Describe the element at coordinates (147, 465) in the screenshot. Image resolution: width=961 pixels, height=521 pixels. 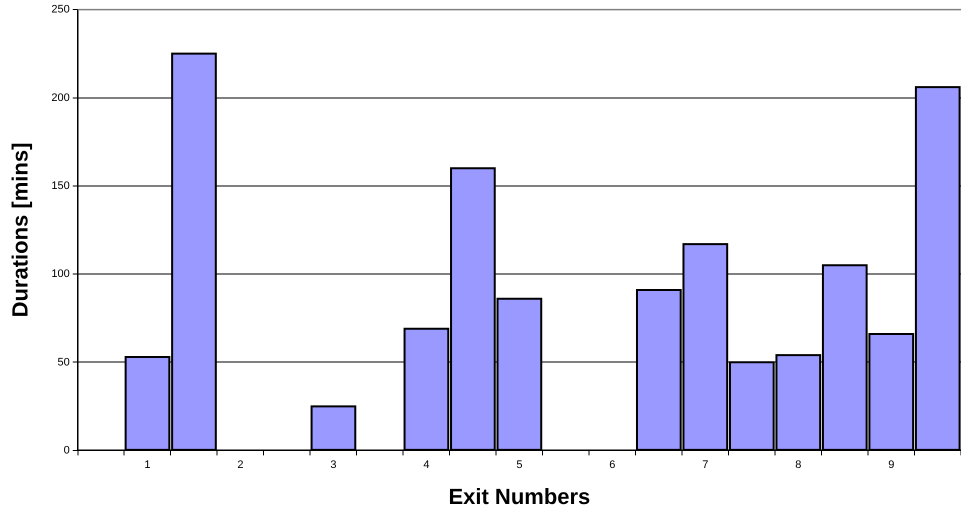
I see `x-tick-label: 1` at that location.